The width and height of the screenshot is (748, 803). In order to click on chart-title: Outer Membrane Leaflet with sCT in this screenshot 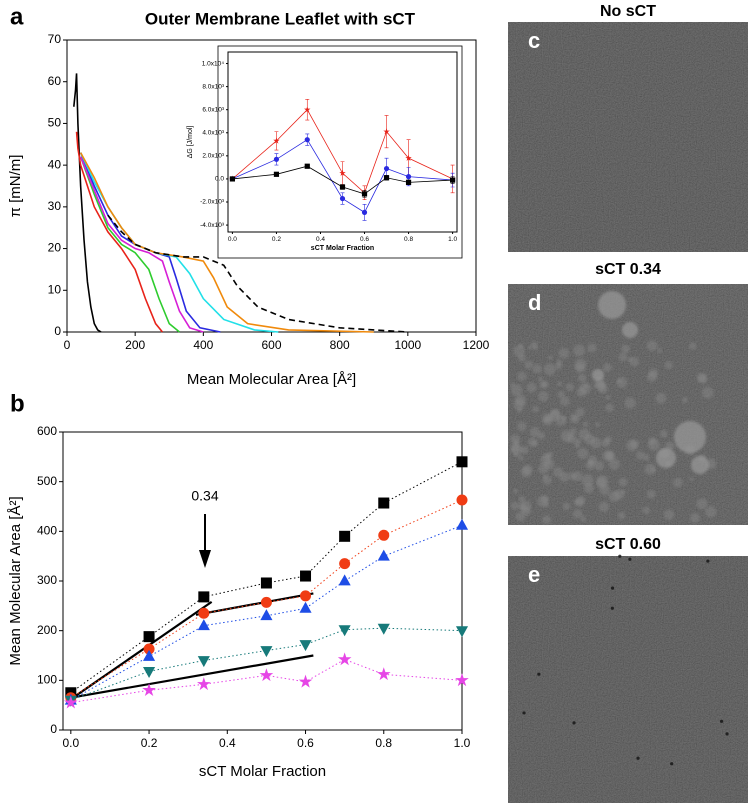, I will do `click(280, 18)`.